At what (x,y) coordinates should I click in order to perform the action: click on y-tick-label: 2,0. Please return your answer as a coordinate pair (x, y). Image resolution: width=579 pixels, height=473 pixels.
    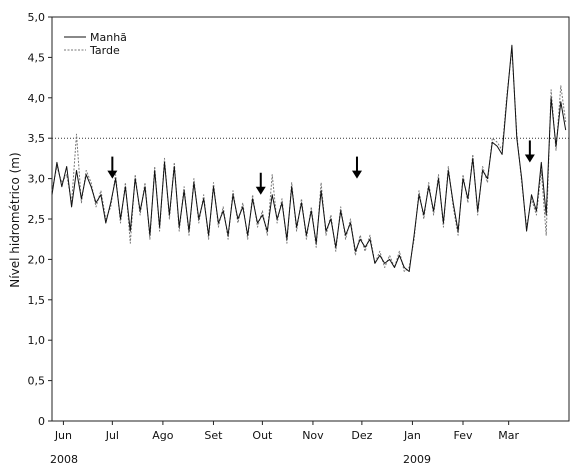
    Looking at the image, I should click on (37, 259).